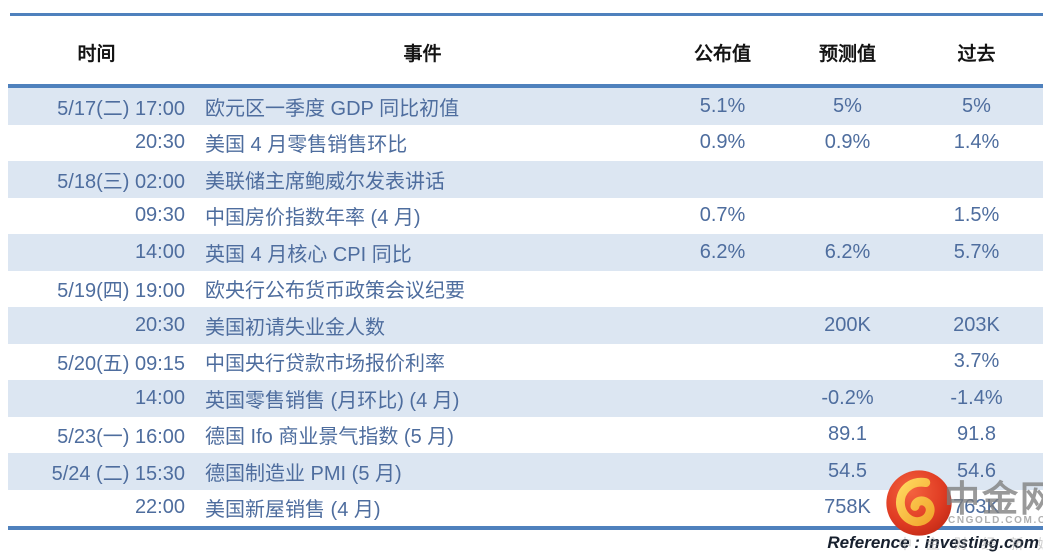 The image size is (1043, 558). What do you see at coordinates (313, 218) in the screenshot?
I see `cell-event: 中国房价指数年率 (4 月)` at bounding box center [313, 218].